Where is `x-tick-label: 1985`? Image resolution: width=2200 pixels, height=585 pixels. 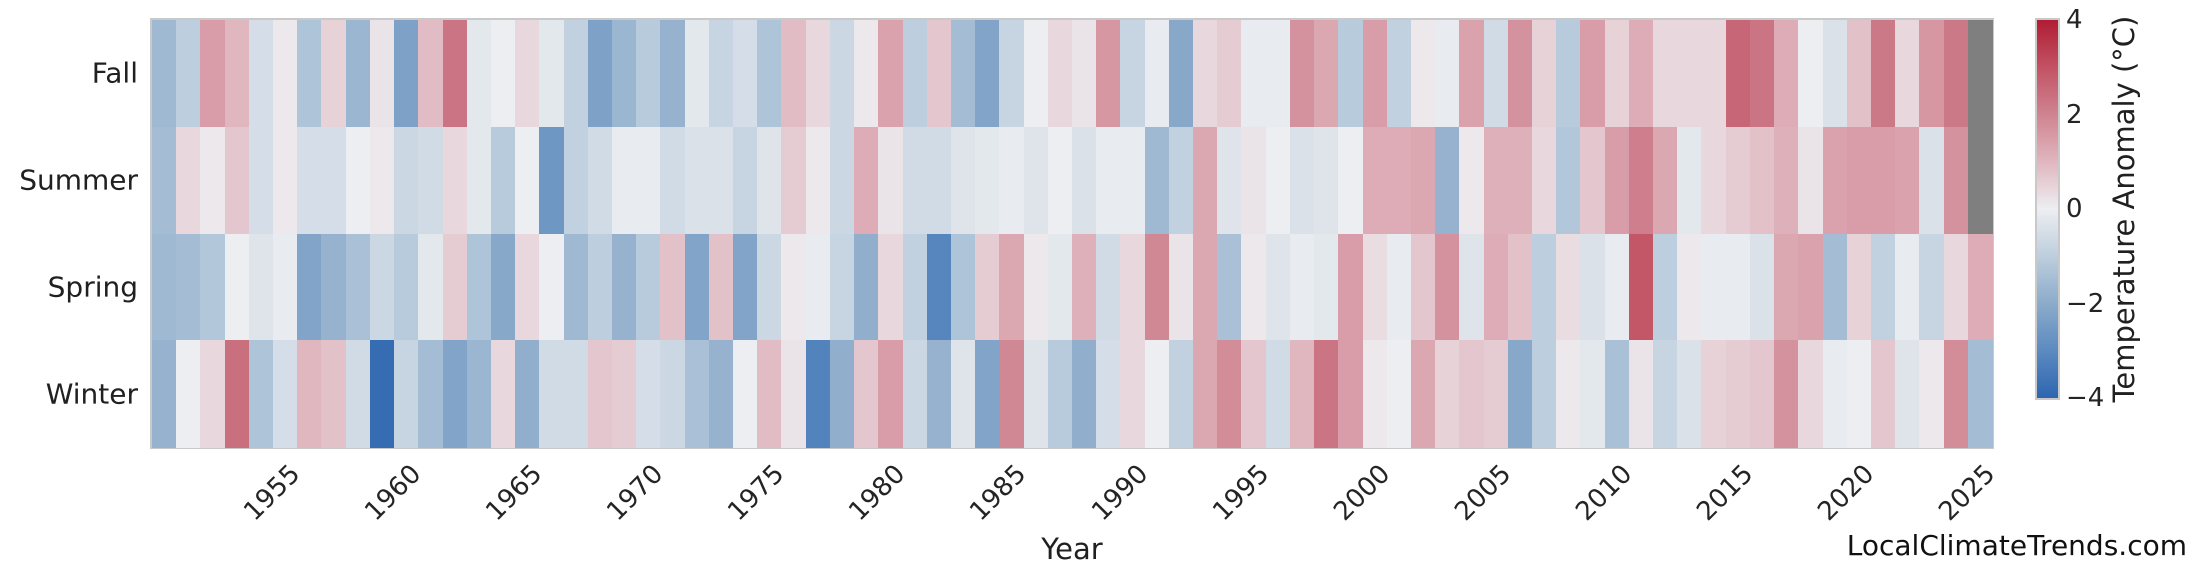 x-tick-label: 1985 is located at coordinates (998, 493).